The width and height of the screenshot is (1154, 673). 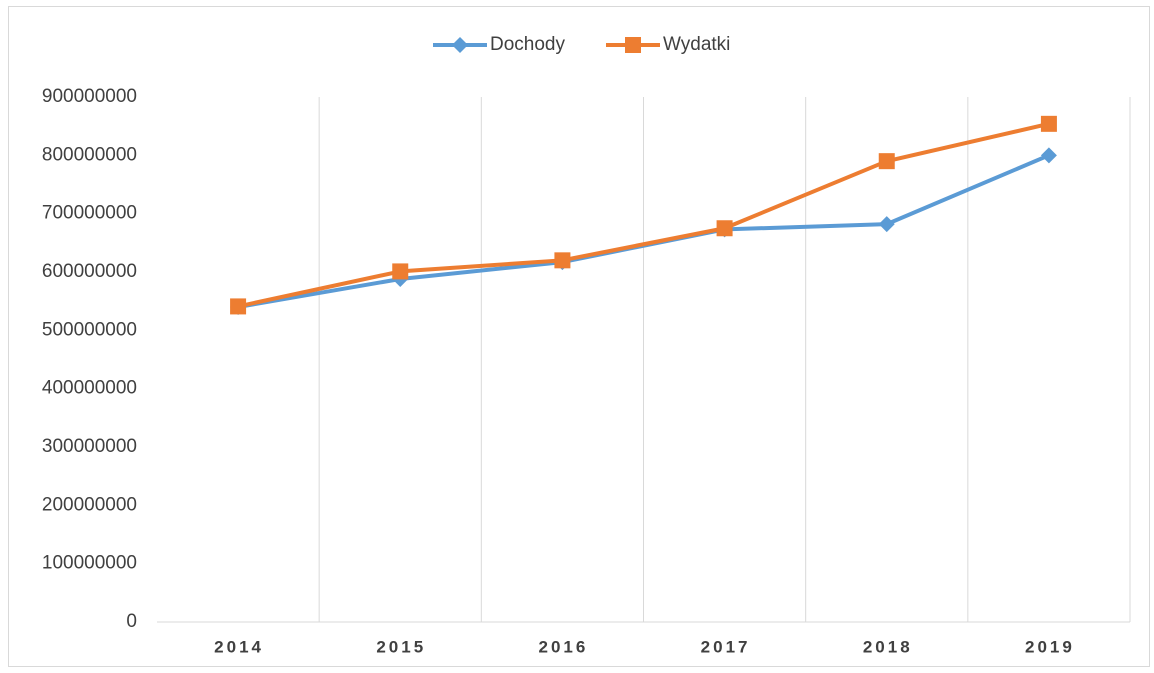 What do you see at coordinates (527, 44) in the screenshot?
I see `legend-label: Dochody` at bounding box center [527, 44].